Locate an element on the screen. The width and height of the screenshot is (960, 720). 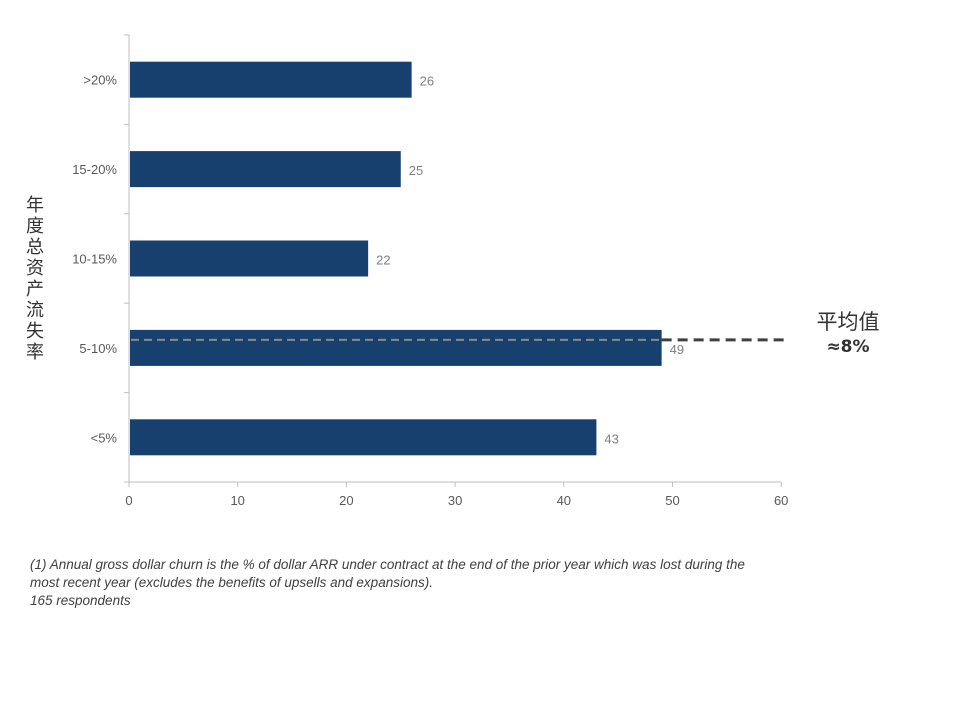
data-label: 25 is located at coordinates (416, 170).